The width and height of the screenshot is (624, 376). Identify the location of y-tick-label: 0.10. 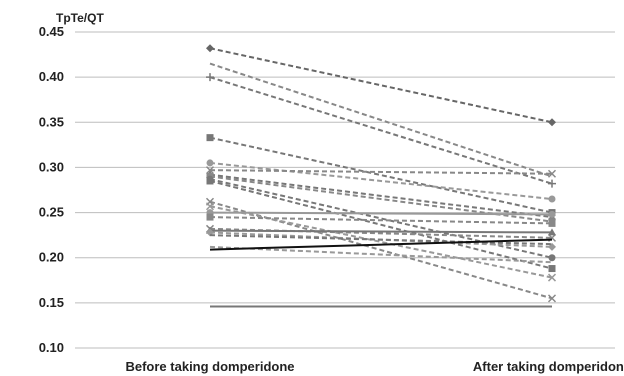
(51, 347).